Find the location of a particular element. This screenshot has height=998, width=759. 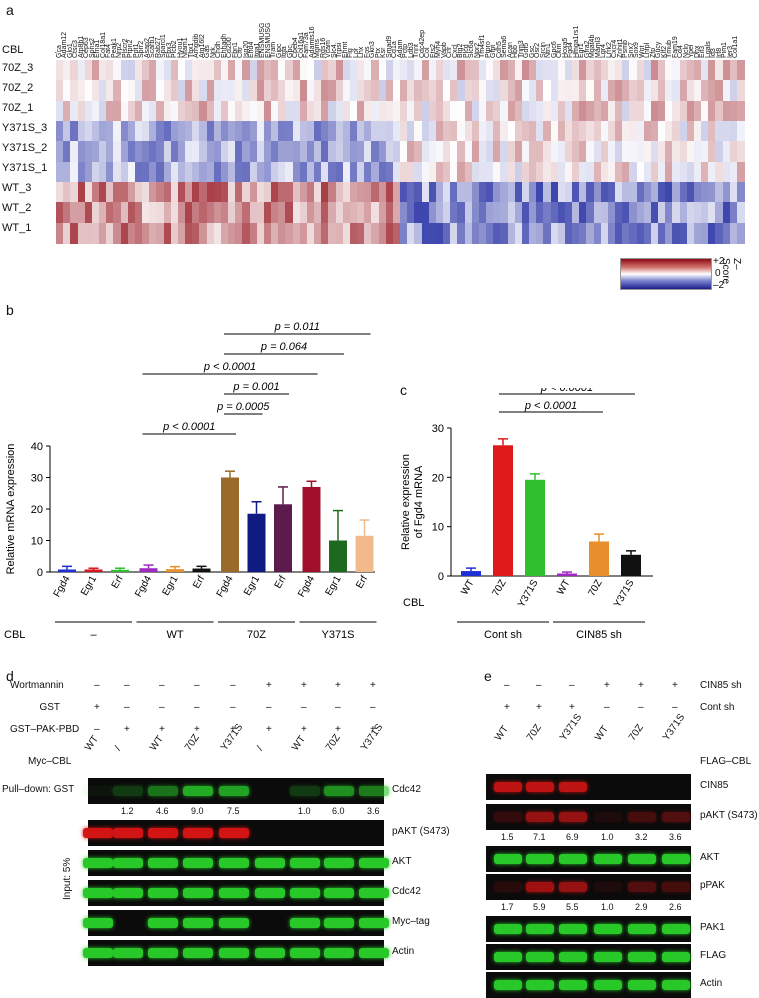

comparison-label: p = 0.064 is located at coordinates (283, 347).